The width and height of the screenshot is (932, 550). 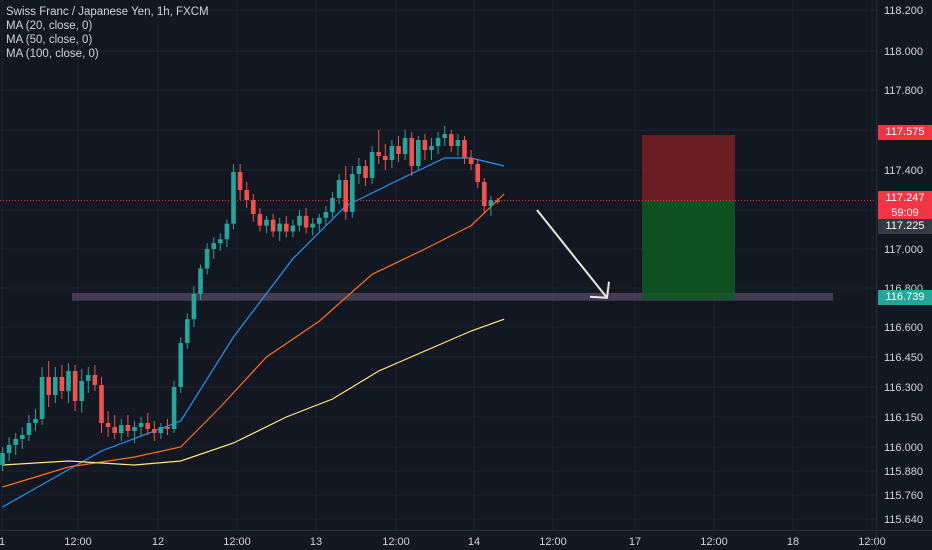 What do you see at coordinates (903, 91) in the screenshot?
I see `y-tick-label: 117.800` at bounding box center [903, 91].